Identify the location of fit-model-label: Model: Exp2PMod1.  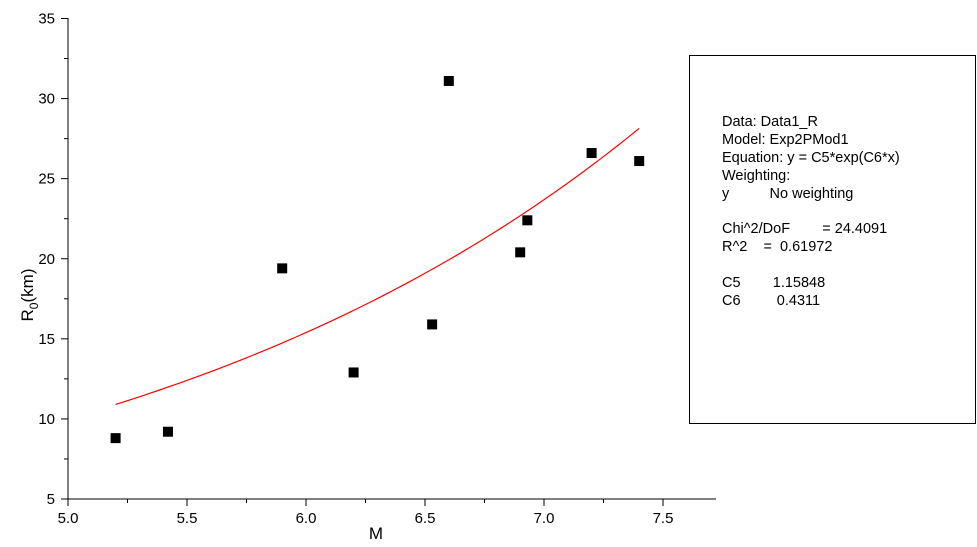
(785, 140).